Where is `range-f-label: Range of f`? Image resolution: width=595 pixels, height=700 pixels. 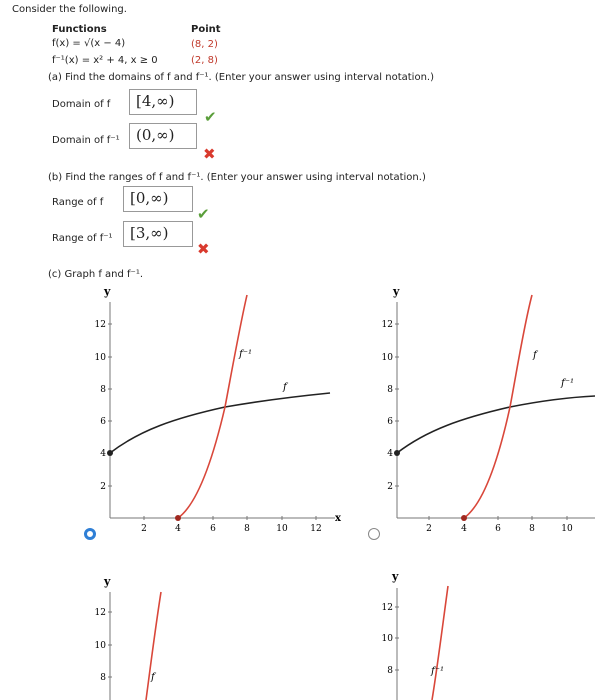 range-f-label: Range of f is located at coordinates (78, 202).